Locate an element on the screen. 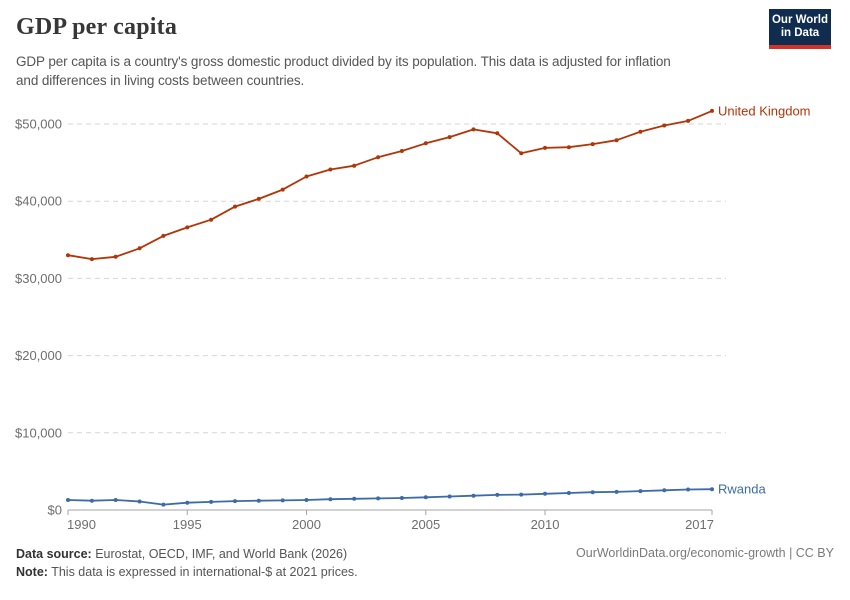  data-source-label: Data source: is located at coordinates (54, 554).